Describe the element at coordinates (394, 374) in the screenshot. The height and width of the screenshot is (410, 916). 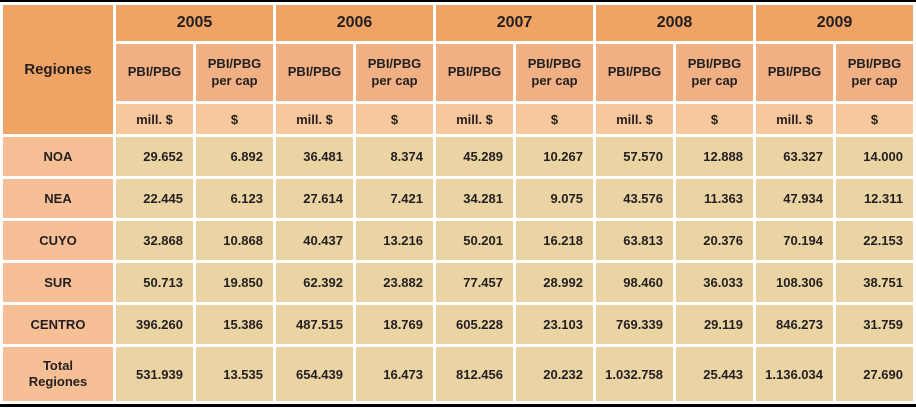
I see `value-cell: 16.473` at that location.